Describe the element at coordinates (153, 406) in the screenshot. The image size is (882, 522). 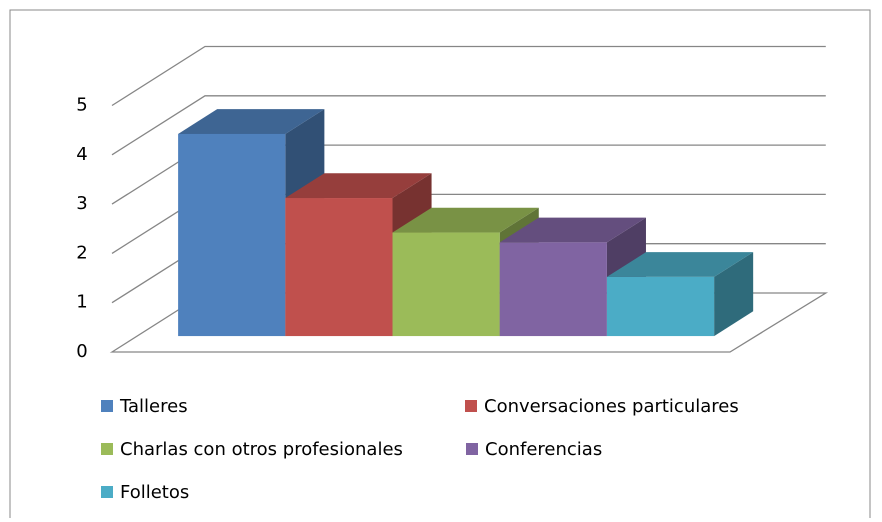
I see `legend-label: Talleres` at that location.